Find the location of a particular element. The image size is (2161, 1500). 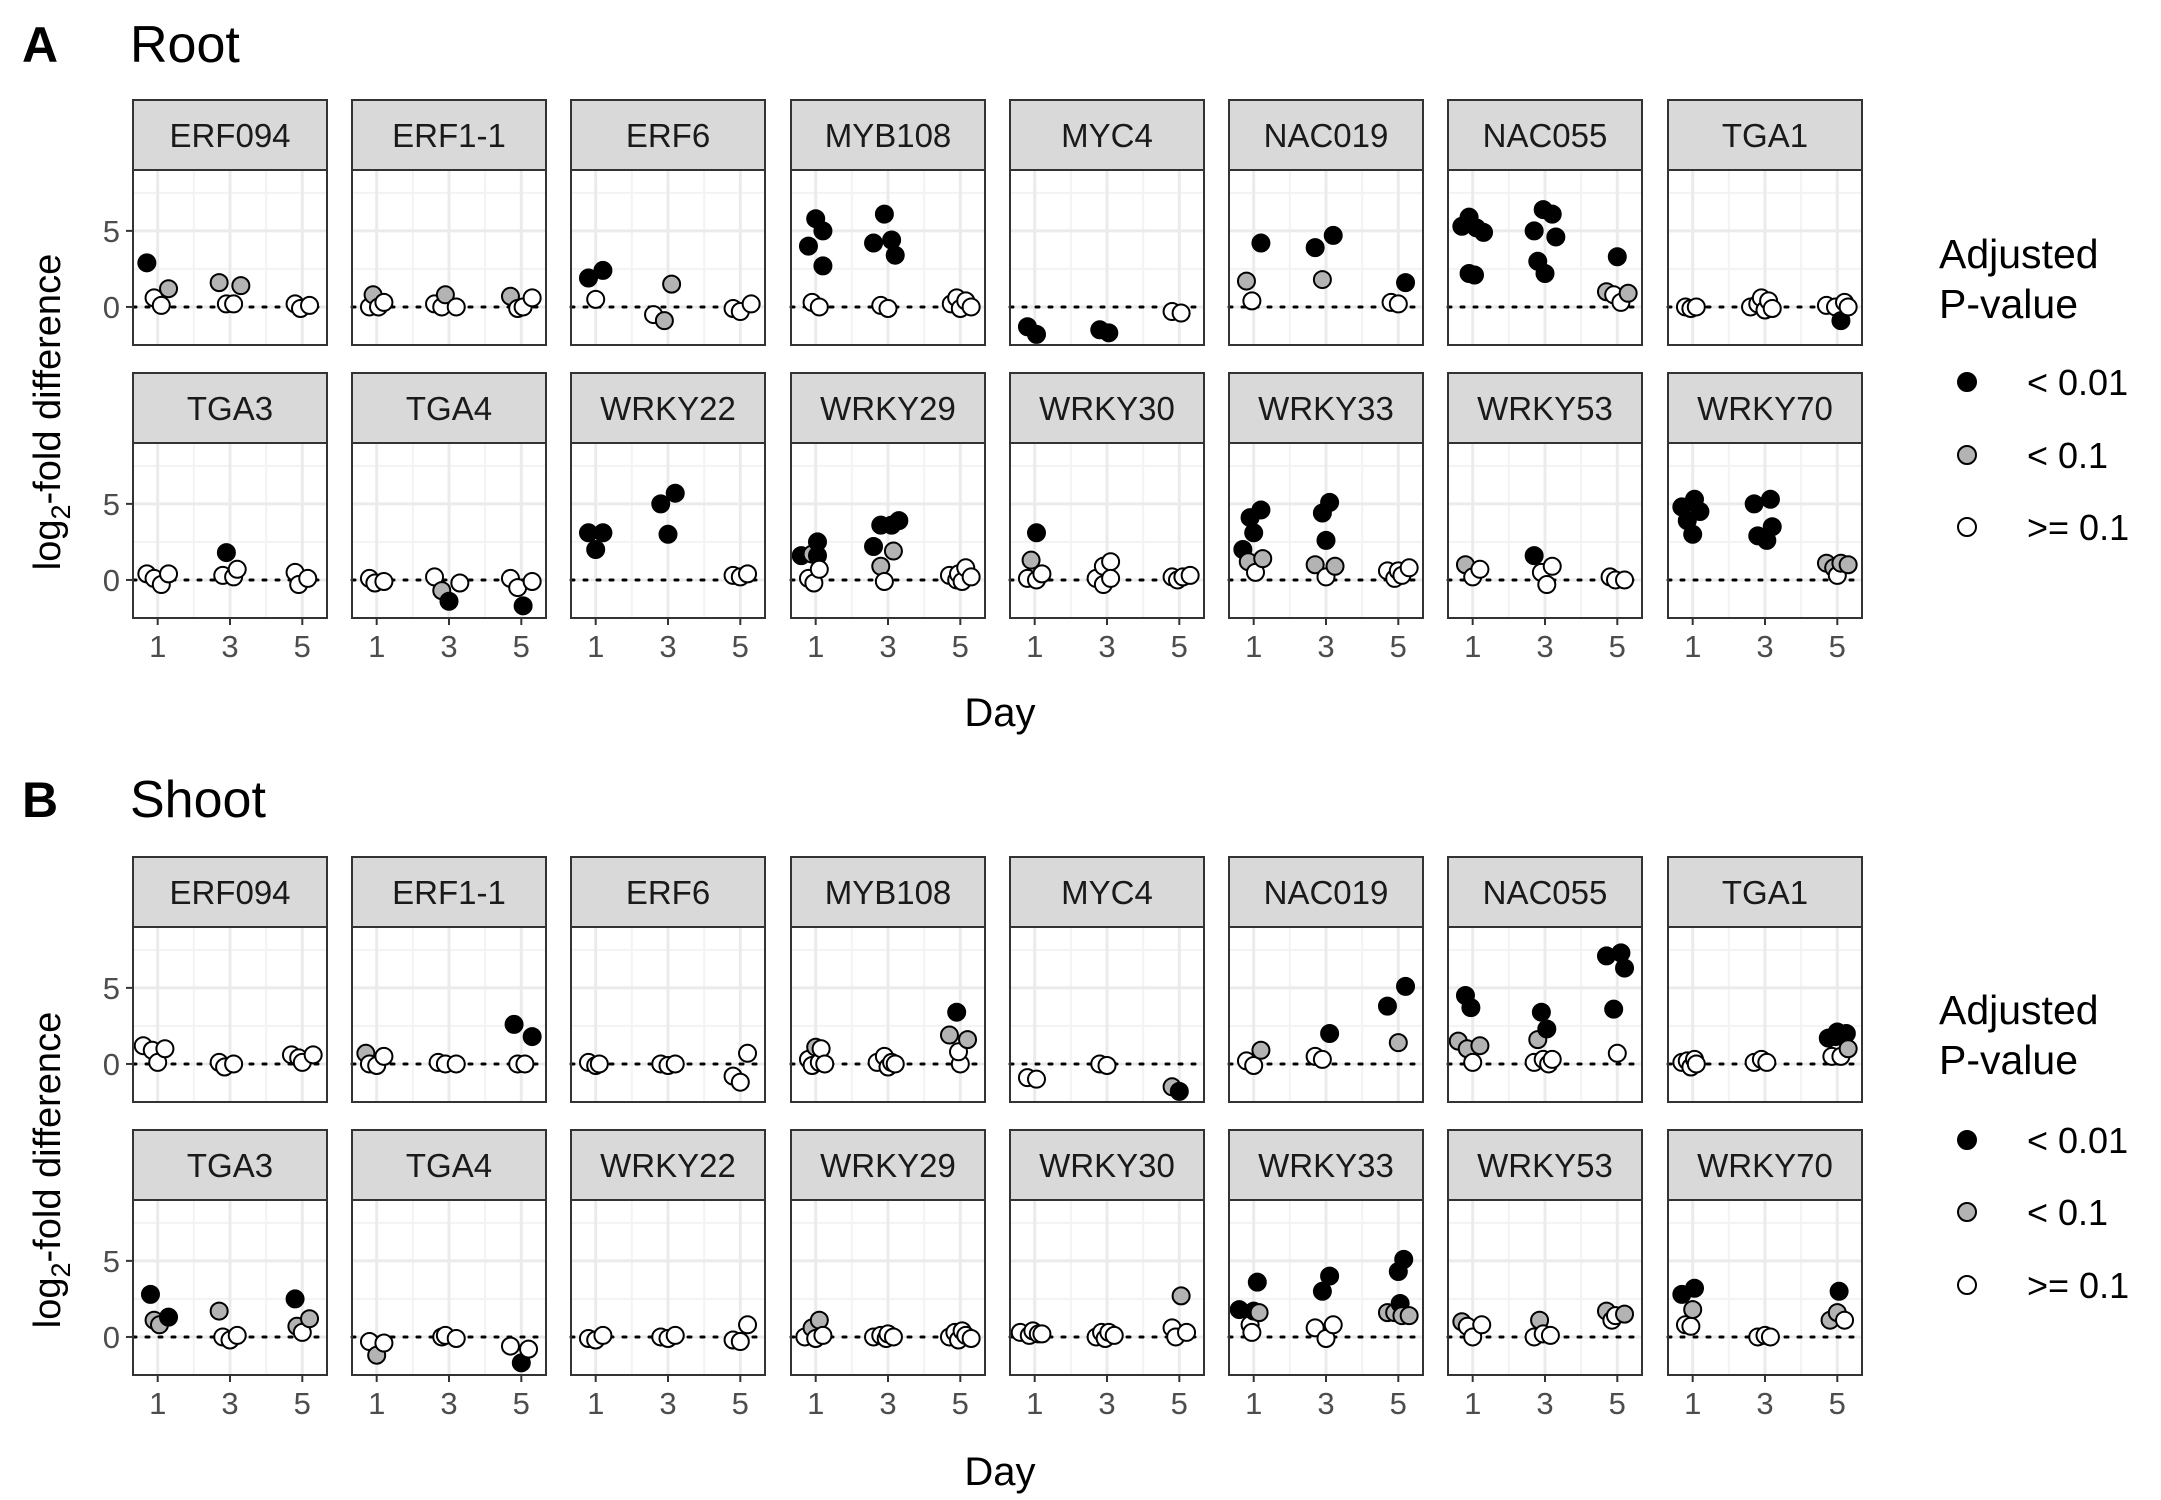

facet-strip-label: TGA4 is located at coordinates (449, 1165).